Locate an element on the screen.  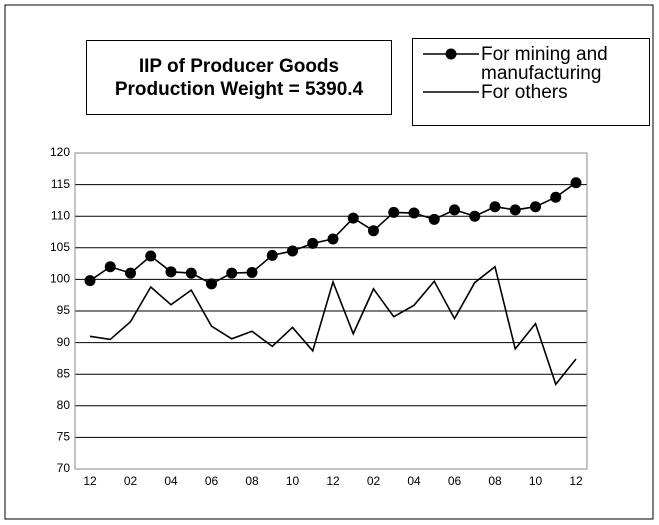
legend-item: For others is located at coordinates (534, 93).